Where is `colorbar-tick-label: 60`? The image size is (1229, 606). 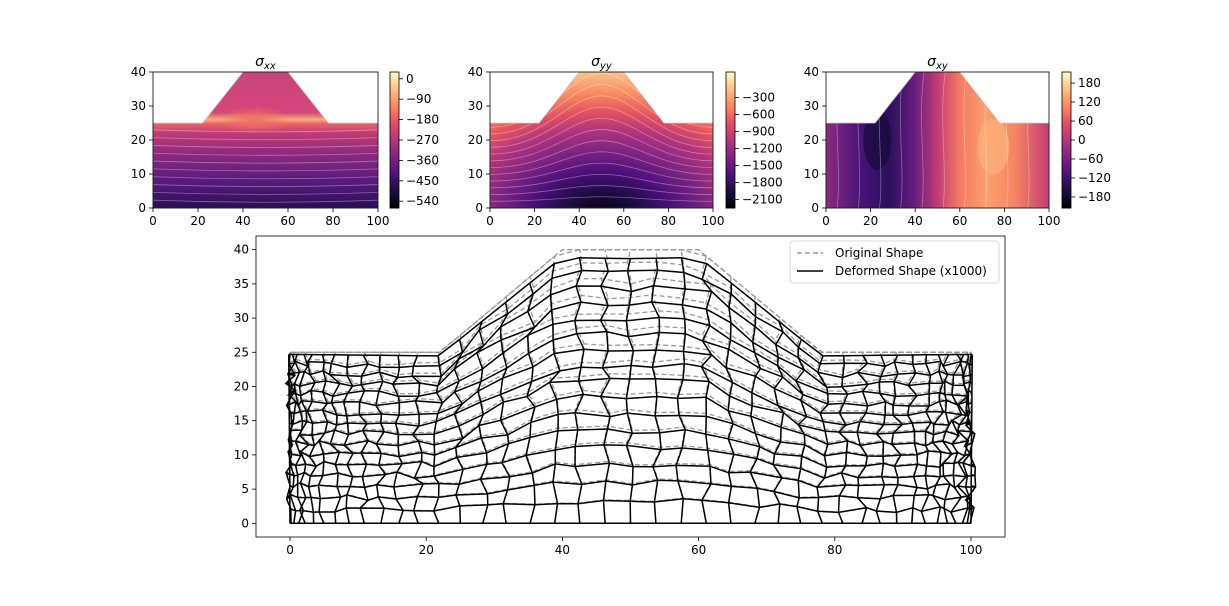 colorbar-tick-label: 60 is located at coordinates (1085, 121).